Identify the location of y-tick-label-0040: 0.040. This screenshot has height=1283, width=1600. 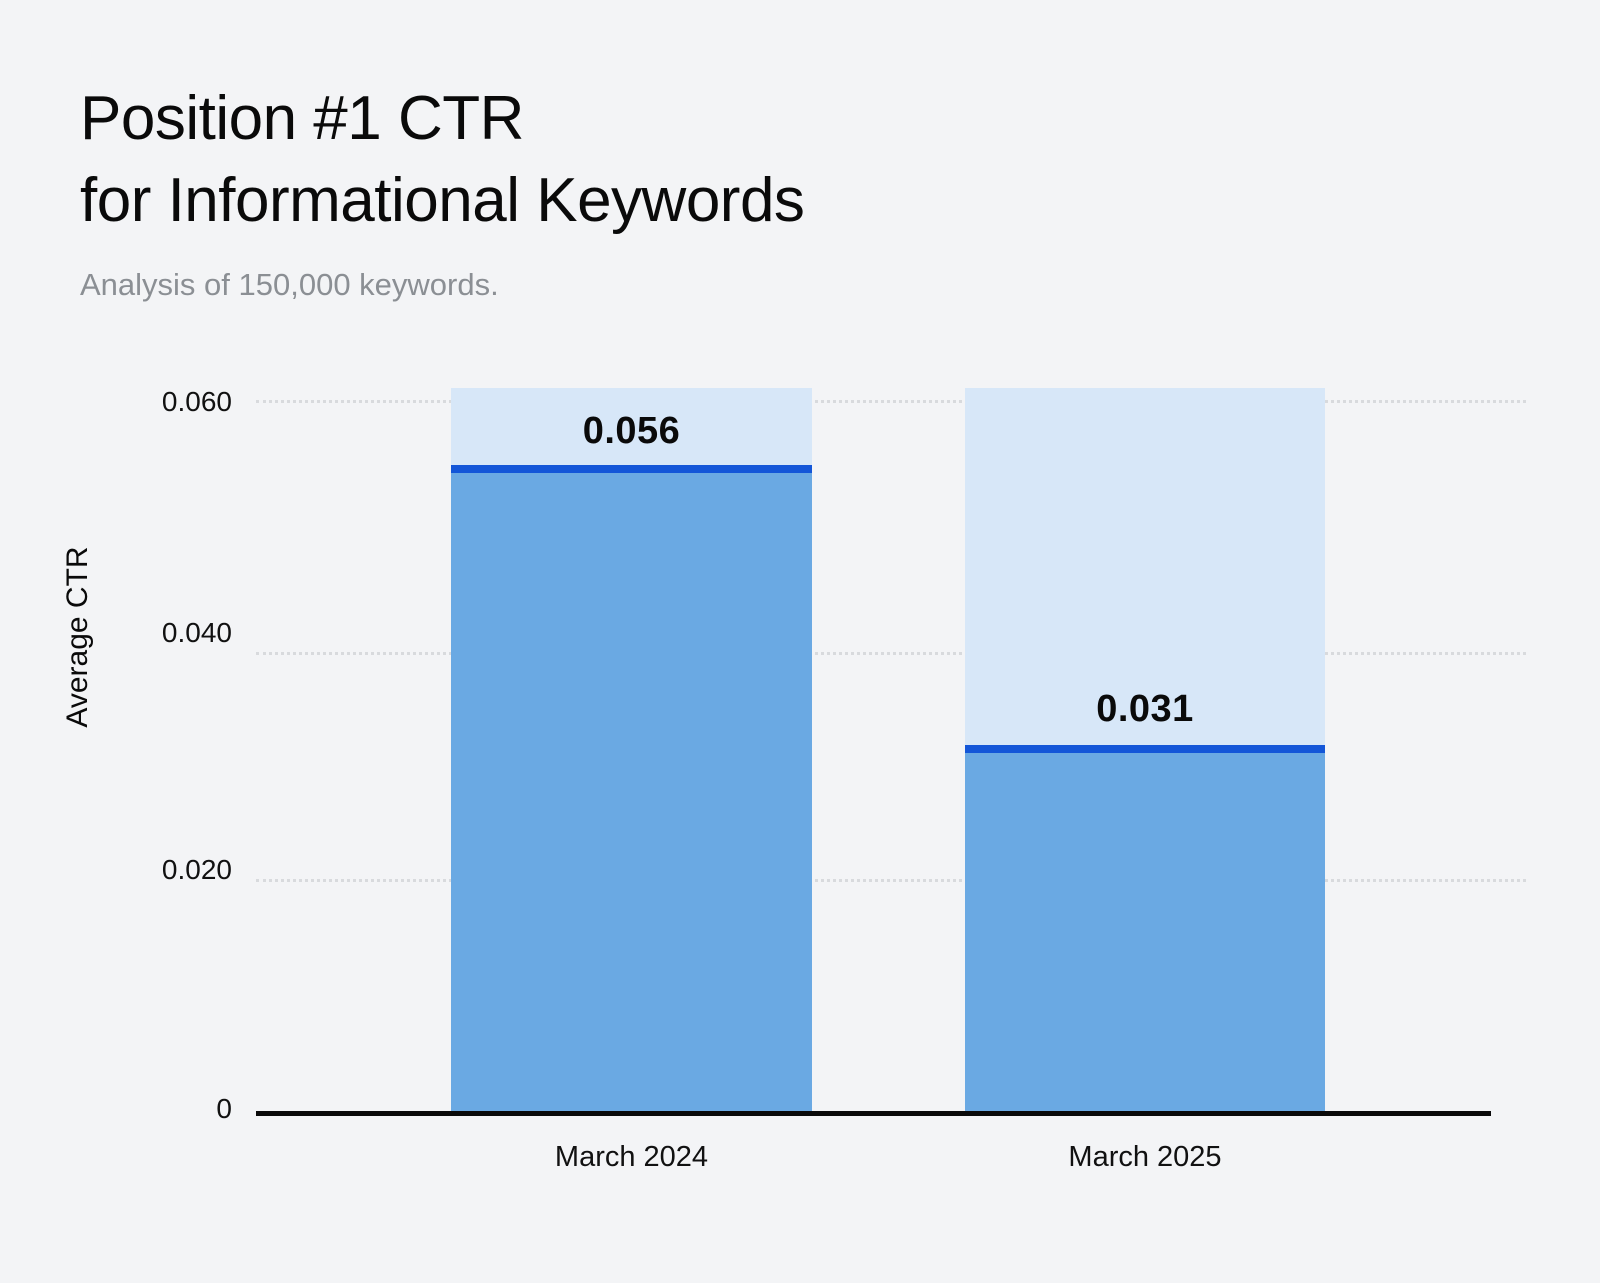
(196, 632).